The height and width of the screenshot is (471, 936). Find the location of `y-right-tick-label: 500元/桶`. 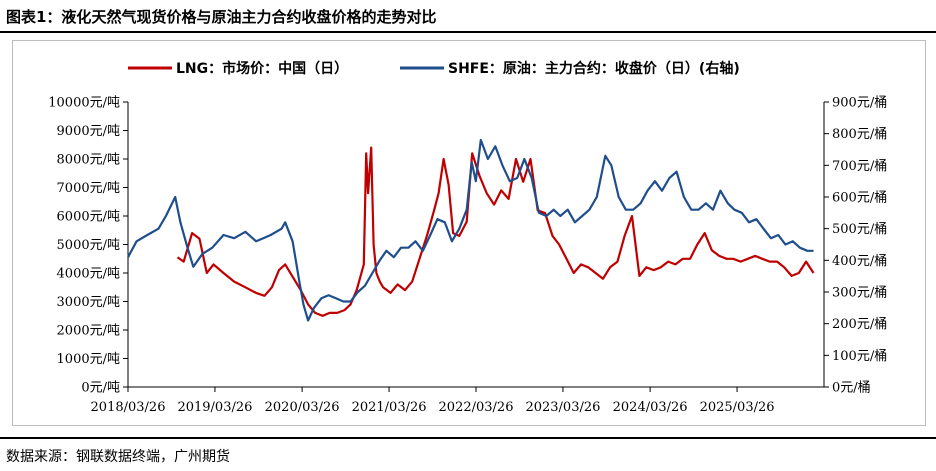

y-right-tick-label: 500元/桶 is located at coordinates (859, 229).